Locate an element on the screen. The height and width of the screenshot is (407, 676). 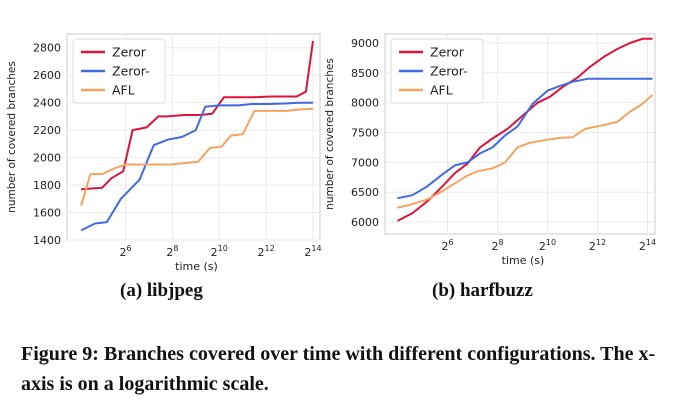
y-tick-label: 8000 is located at coordinates (365, 103).